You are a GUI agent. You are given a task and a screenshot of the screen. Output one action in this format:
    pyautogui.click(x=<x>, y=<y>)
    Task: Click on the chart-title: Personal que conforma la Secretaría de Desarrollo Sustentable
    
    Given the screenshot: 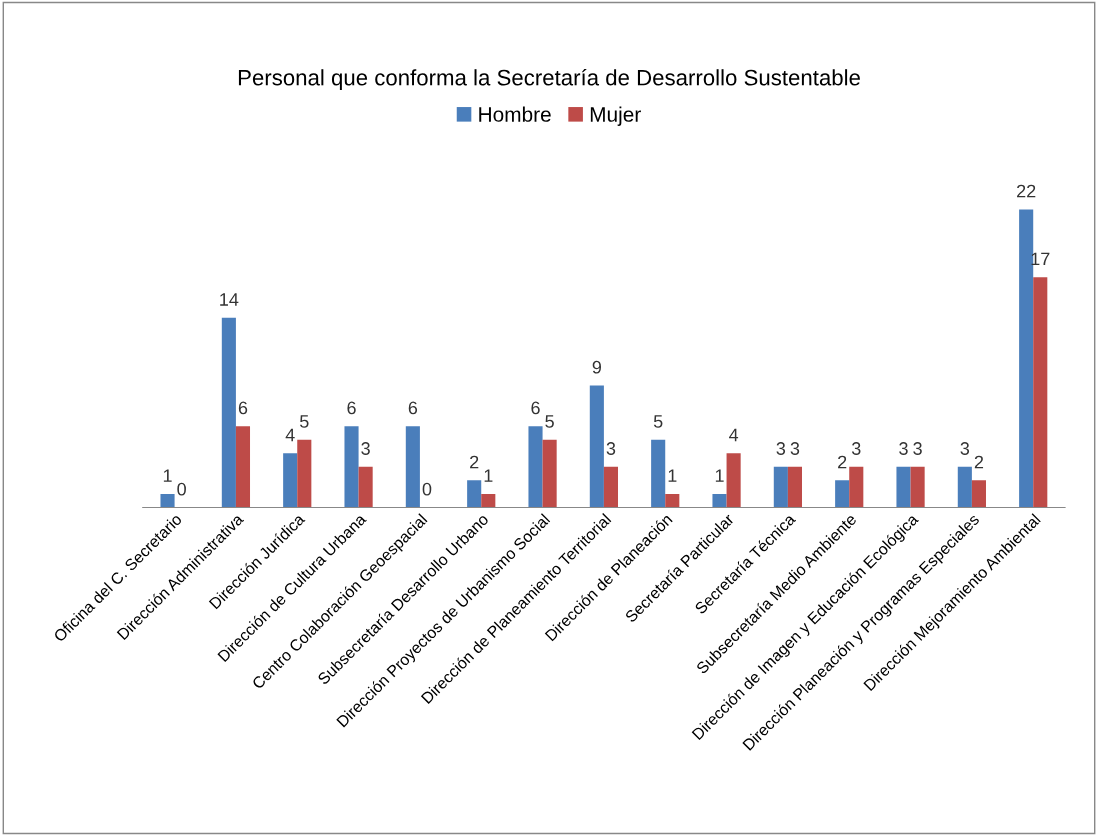 What is the action you would take?
    pyautogui.click(x=549, y=79)
    